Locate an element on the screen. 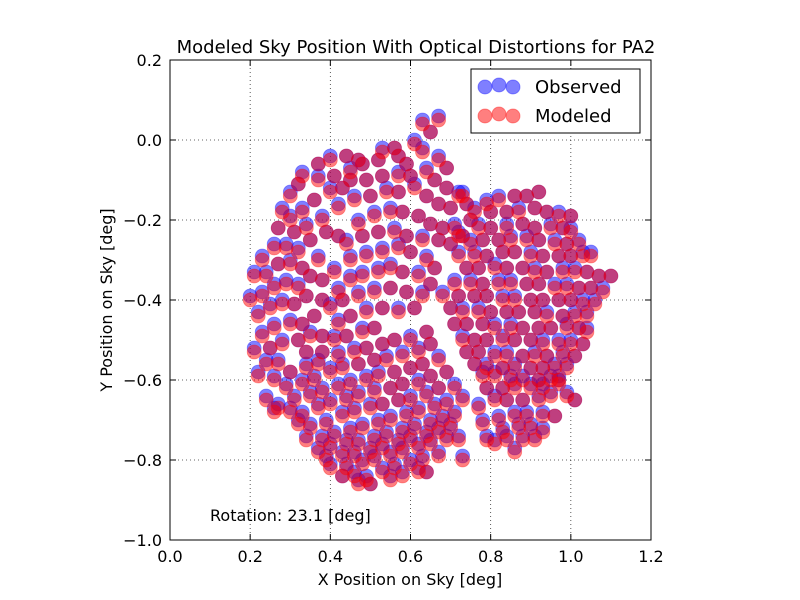 This screenshot has height=600, width=800. x-tick-label: 0.6 is located at coordinates (410, 556).